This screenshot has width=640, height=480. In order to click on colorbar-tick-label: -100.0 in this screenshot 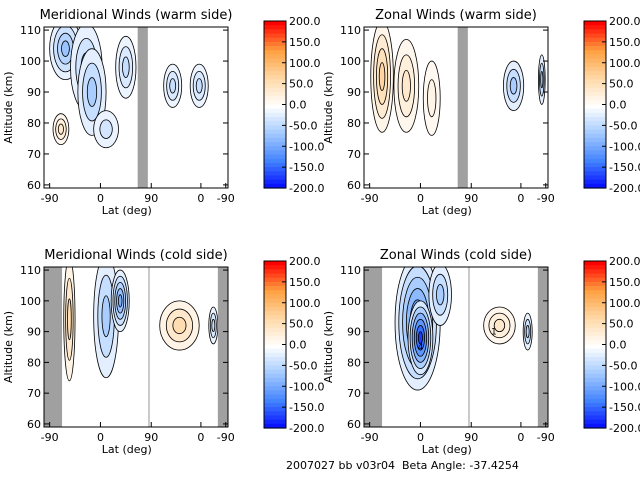, I will do `click(306, 386)`.